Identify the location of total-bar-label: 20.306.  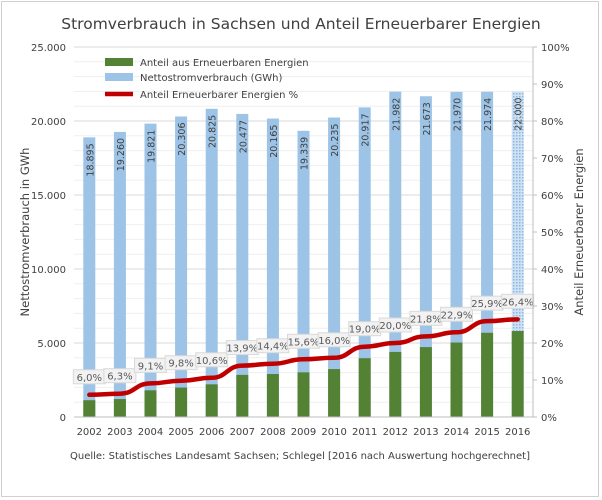
(182, 138).